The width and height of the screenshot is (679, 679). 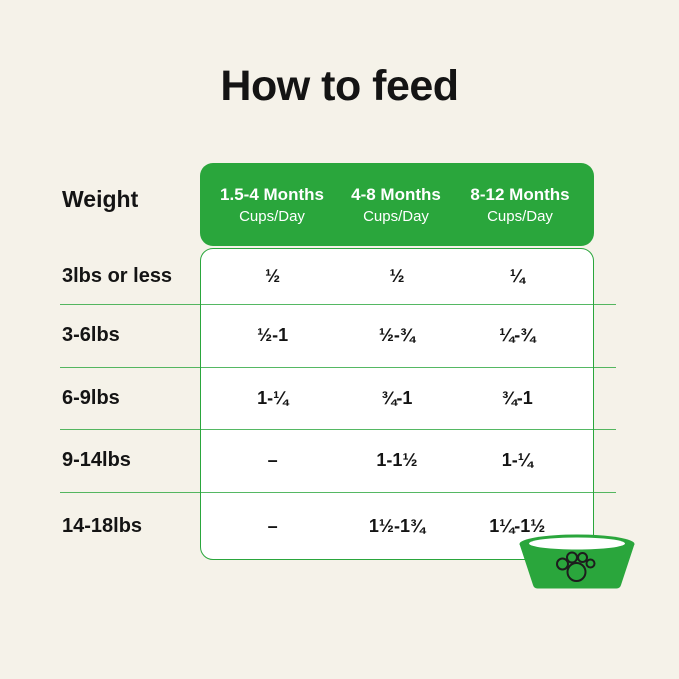 I want to click on header-unit-1: Cups/Day, so click(x=272, y=216).